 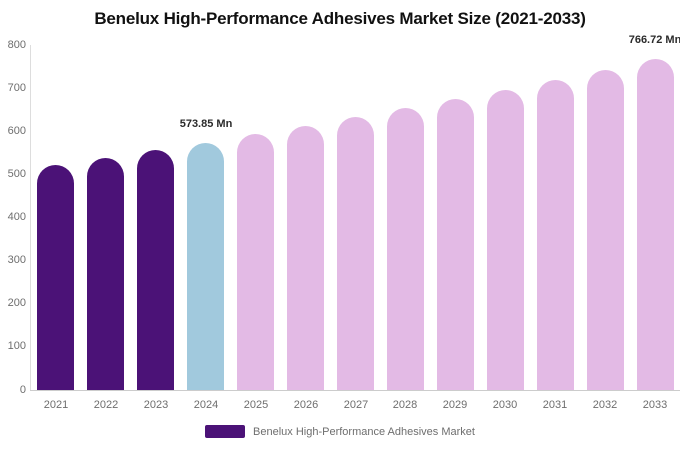 What do you see at coordinates (22, 390) in the screenshot?
I see `y-tick-label: 0` at bounding box center [22, 390].